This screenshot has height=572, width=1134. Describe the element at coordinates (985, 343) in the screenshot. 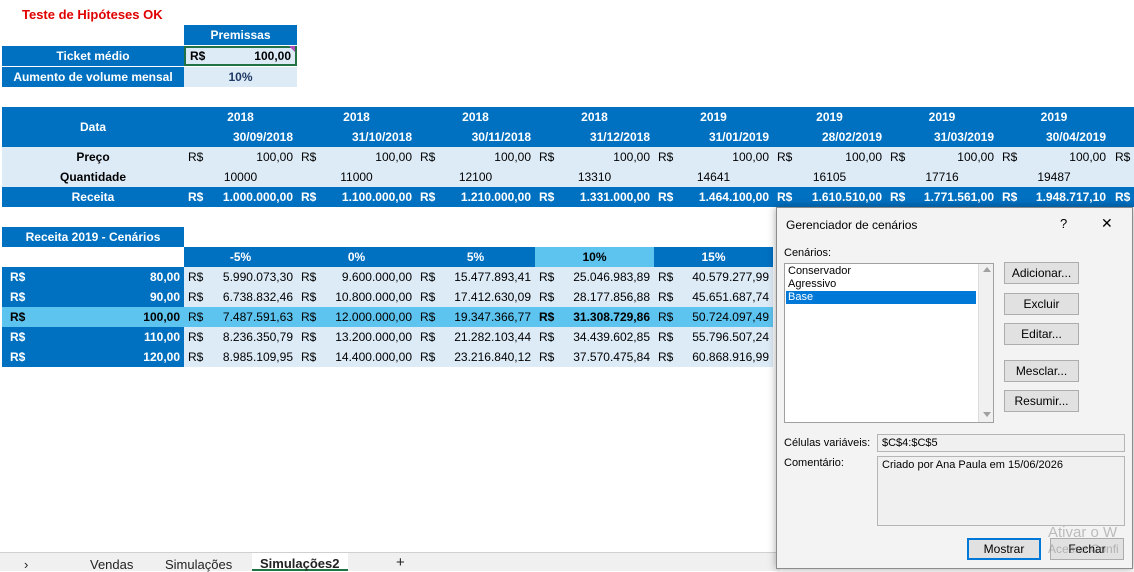

I see `listbox-scrollbar` at that location.